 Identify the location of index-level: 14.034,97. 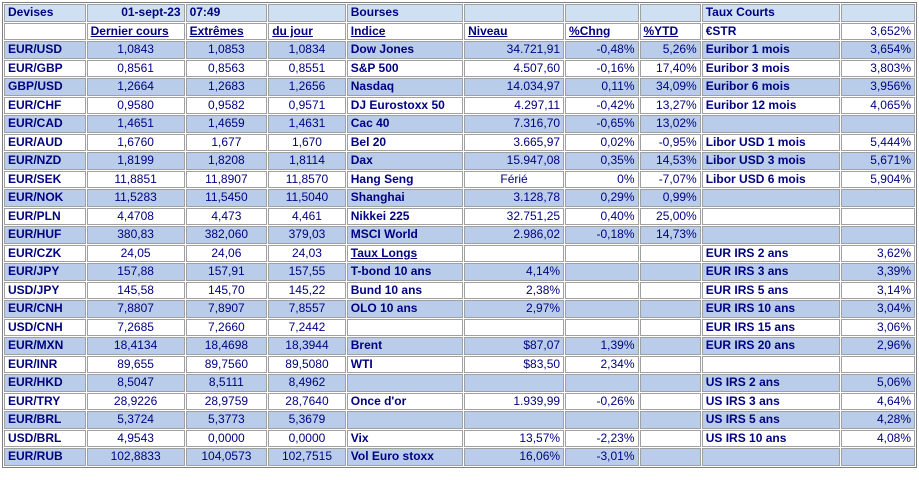
(514, 87).